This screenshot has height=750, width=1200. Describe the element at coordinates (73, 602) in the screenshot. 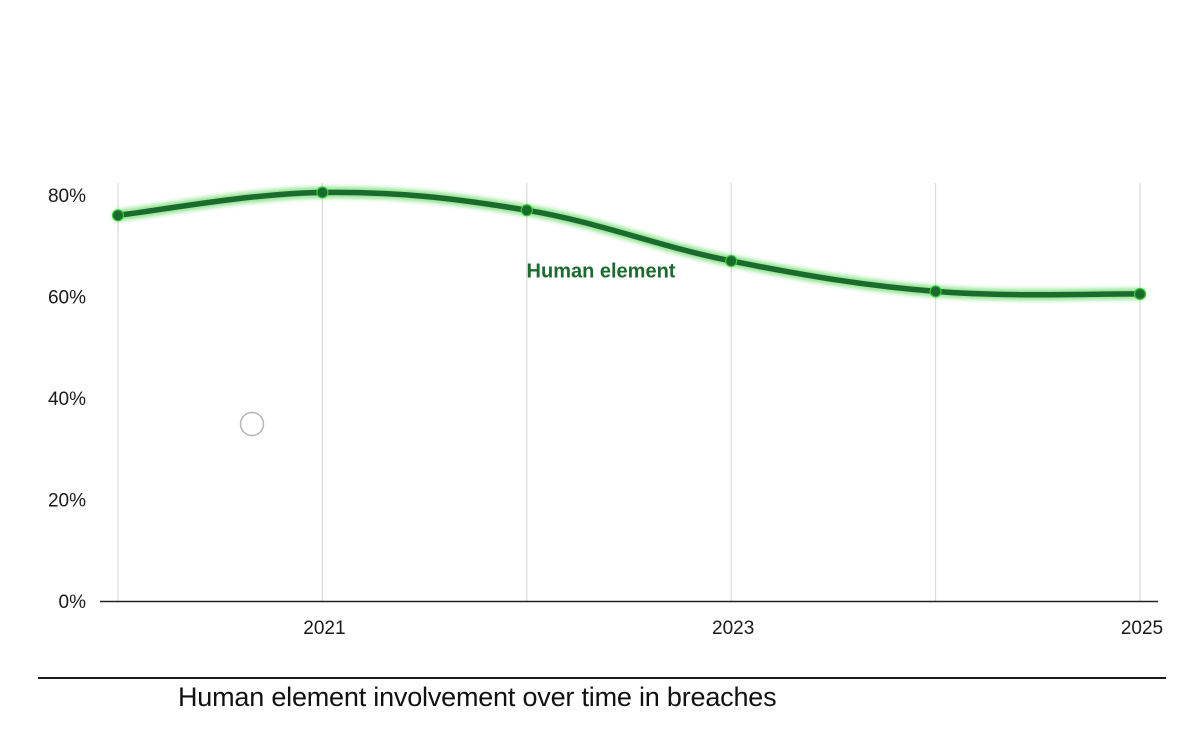

I see `y-tick-label: 0%` at that location.